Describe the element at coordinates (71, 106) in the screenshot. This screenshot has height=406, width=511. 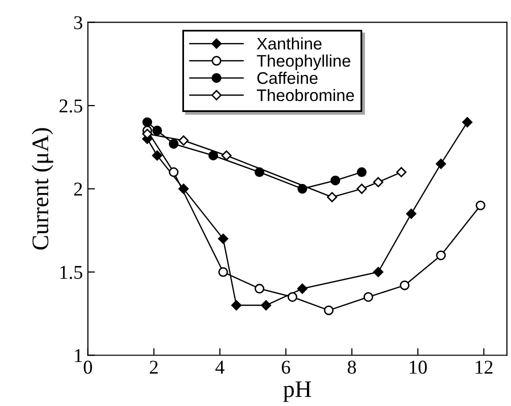
I see `y-tick-label: 2.5` at that location.